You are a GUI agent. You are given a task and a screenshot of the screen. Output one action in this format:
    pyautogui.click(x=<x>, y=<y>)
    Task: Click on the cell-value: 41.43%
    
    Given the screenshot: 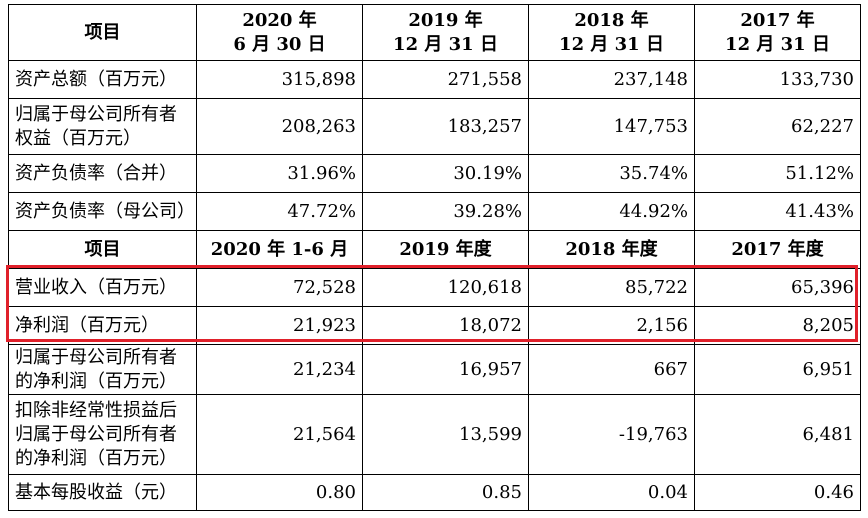 What is the action you would take?
    pyautogui.click(x=777, y=211)
    